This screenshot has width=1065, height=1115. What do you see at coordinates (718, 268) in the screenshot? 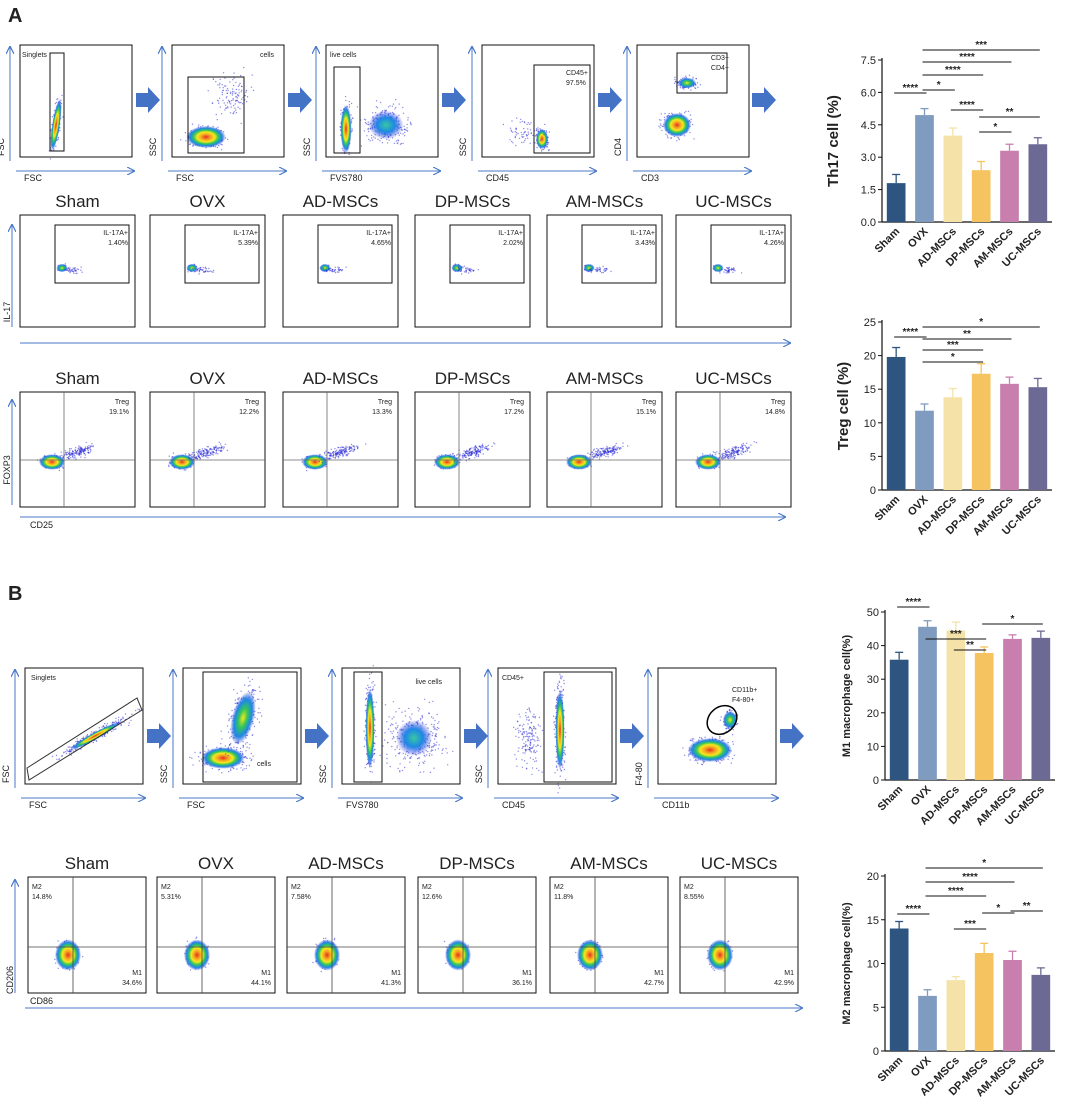
I see `density-core` at bounding box center [718, 268].